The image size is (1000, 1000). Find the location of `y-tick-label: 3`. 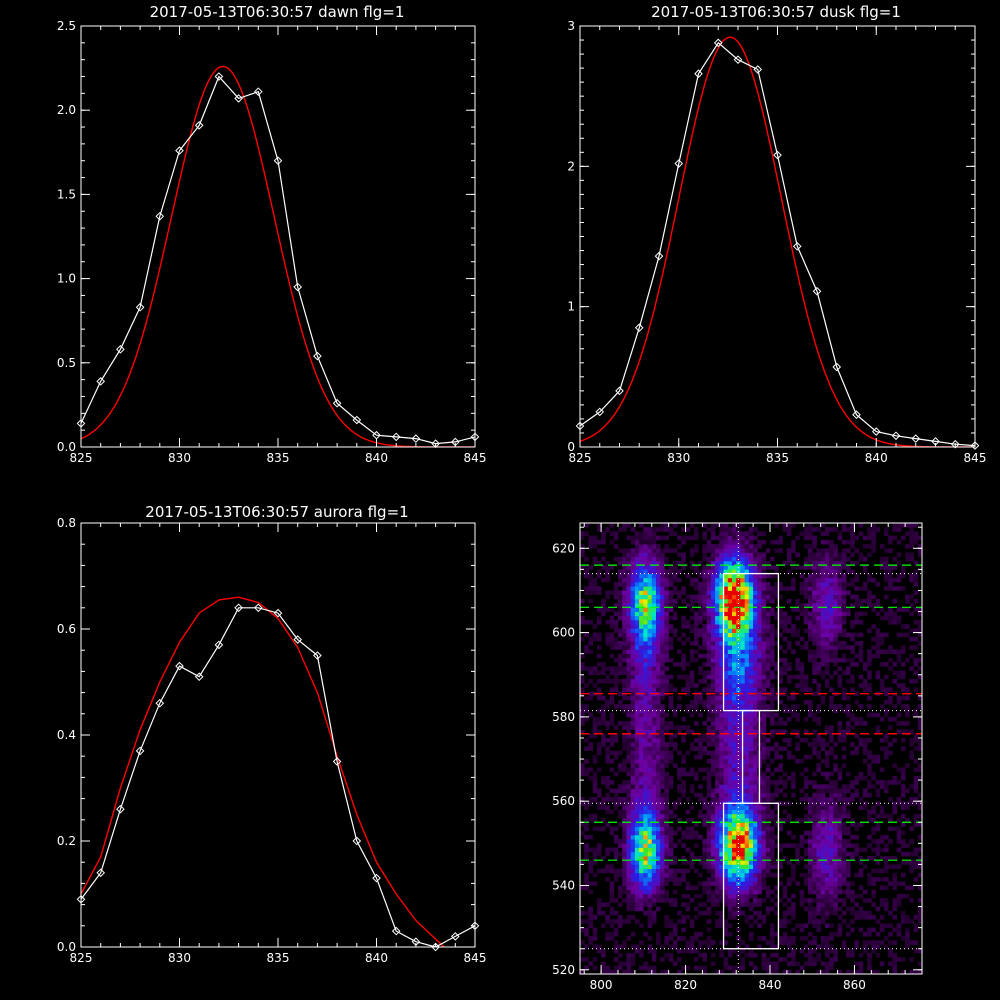

y-tick-label: 3 is located at coordinates (571, 26).